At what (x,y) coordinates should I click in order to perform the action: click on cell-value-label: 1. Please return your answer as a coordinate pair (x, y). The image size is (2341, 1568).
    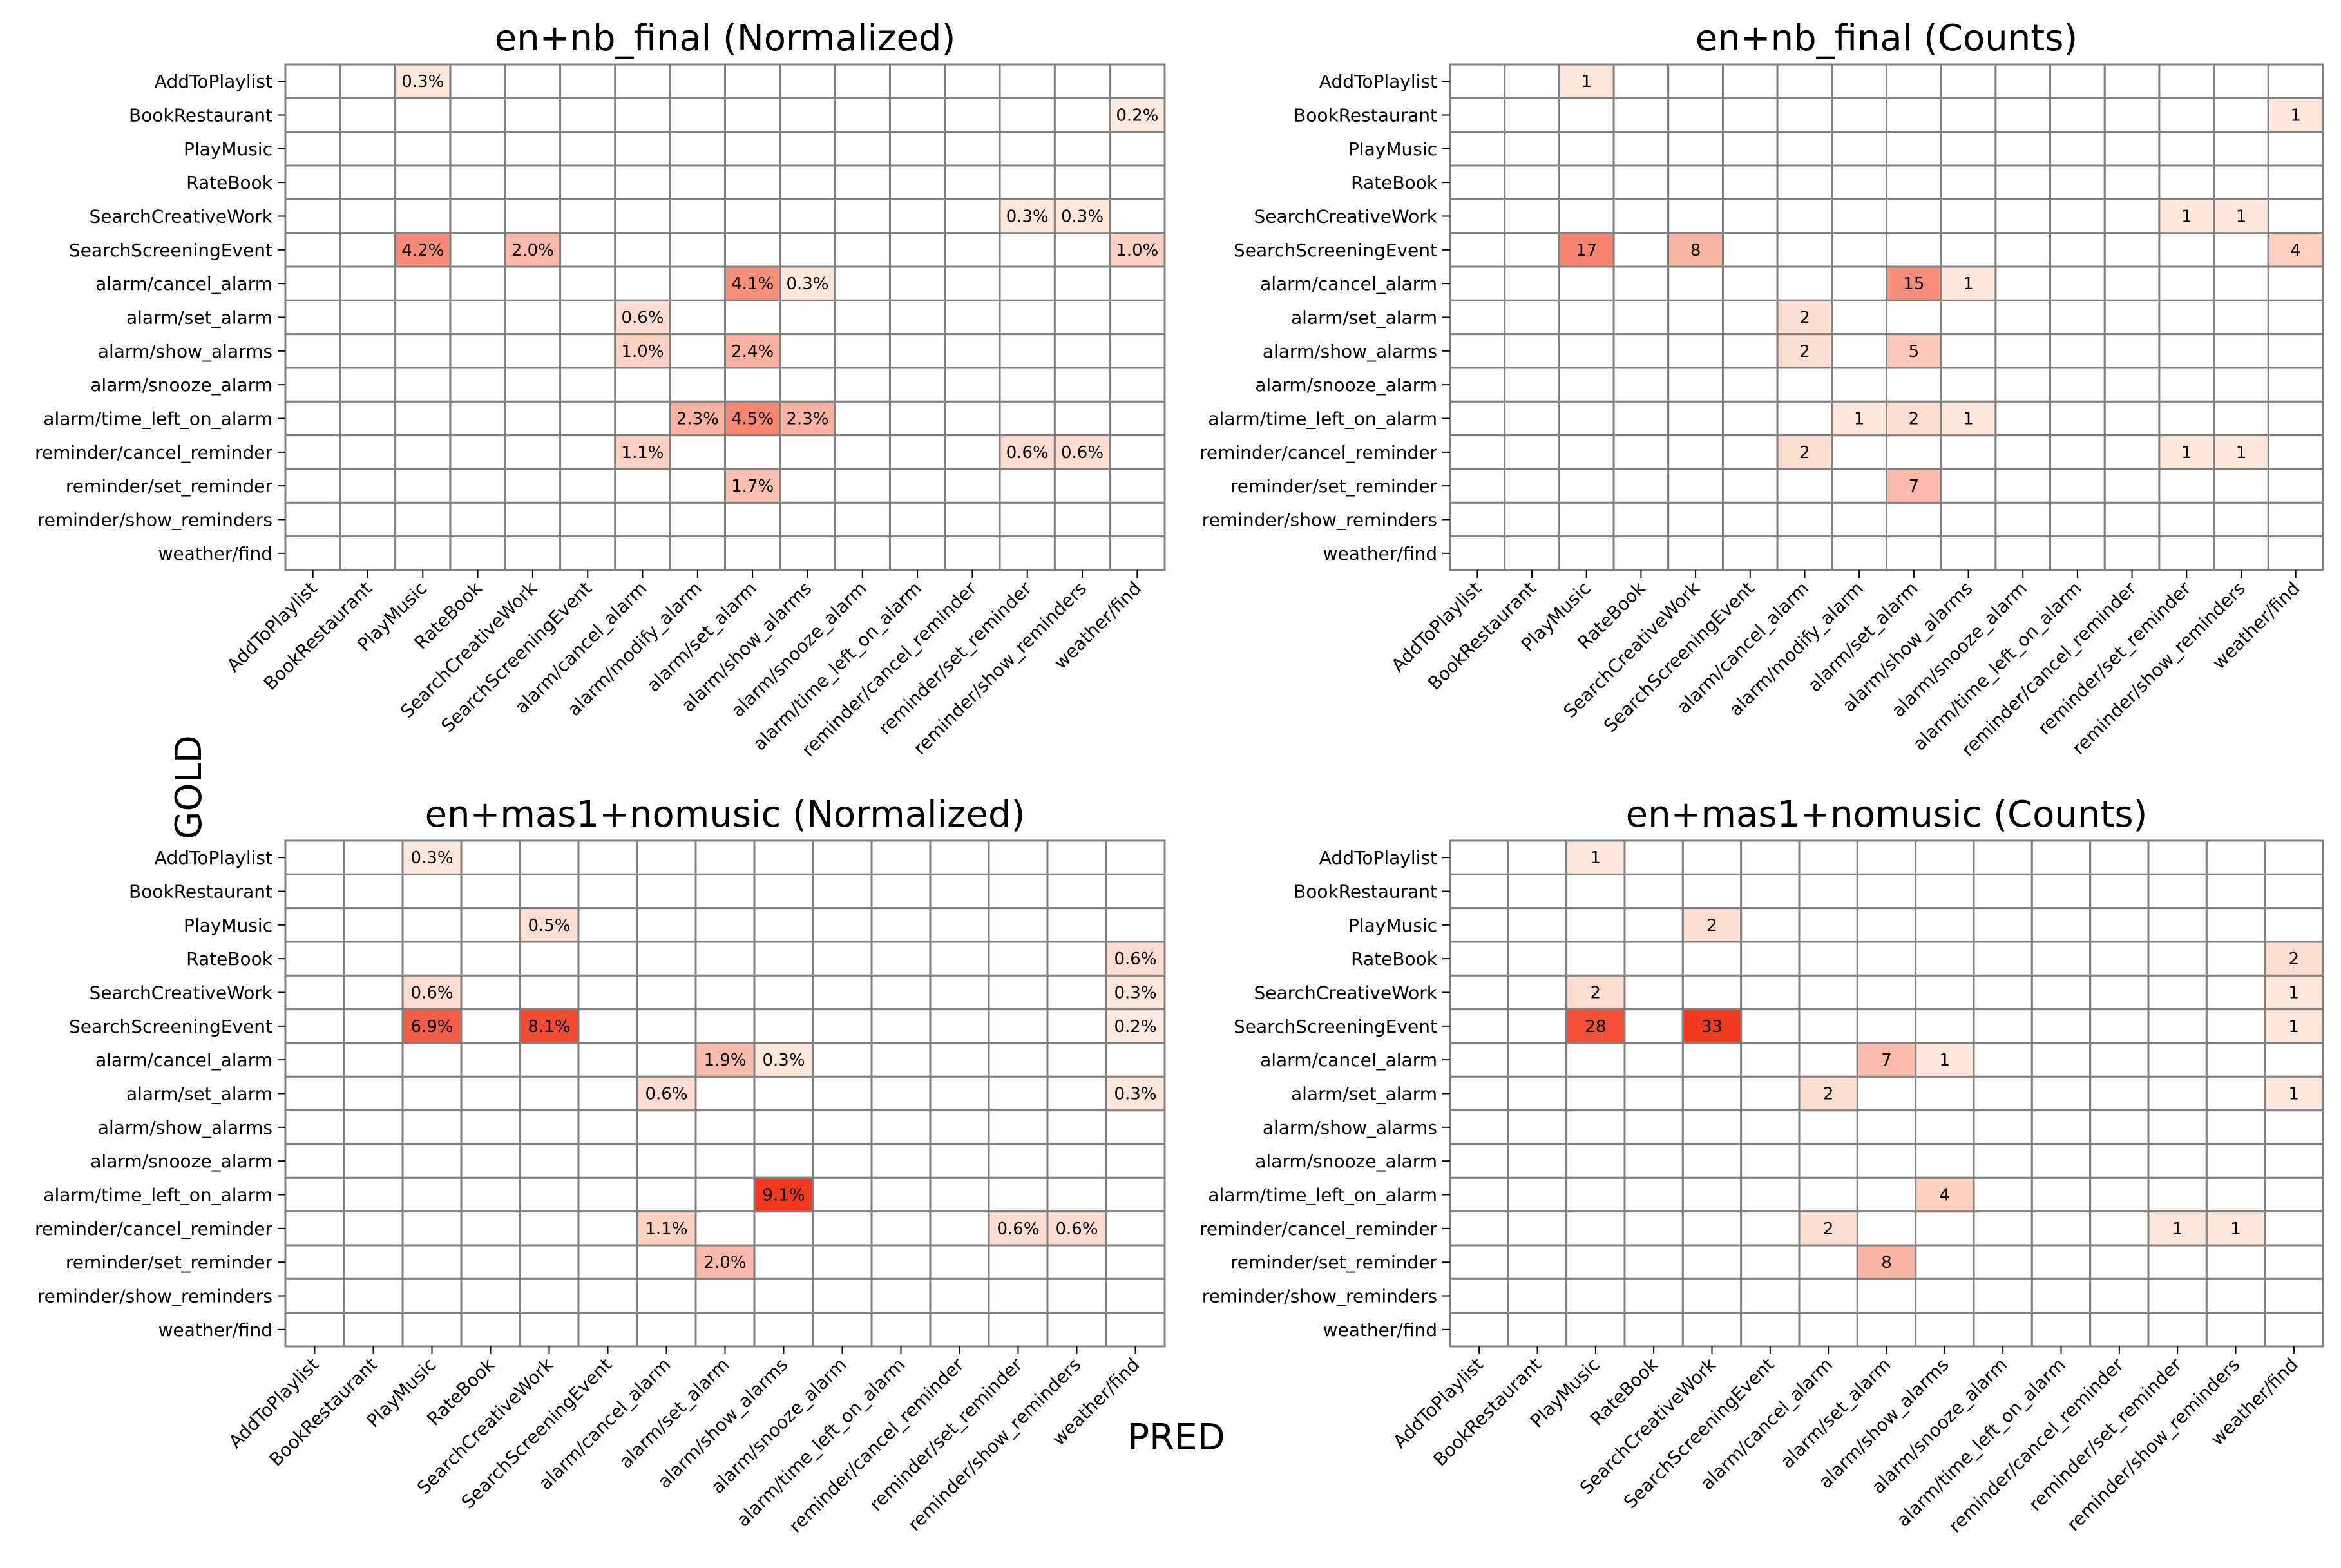
    Looking at the image, I should click on (1859, 420).